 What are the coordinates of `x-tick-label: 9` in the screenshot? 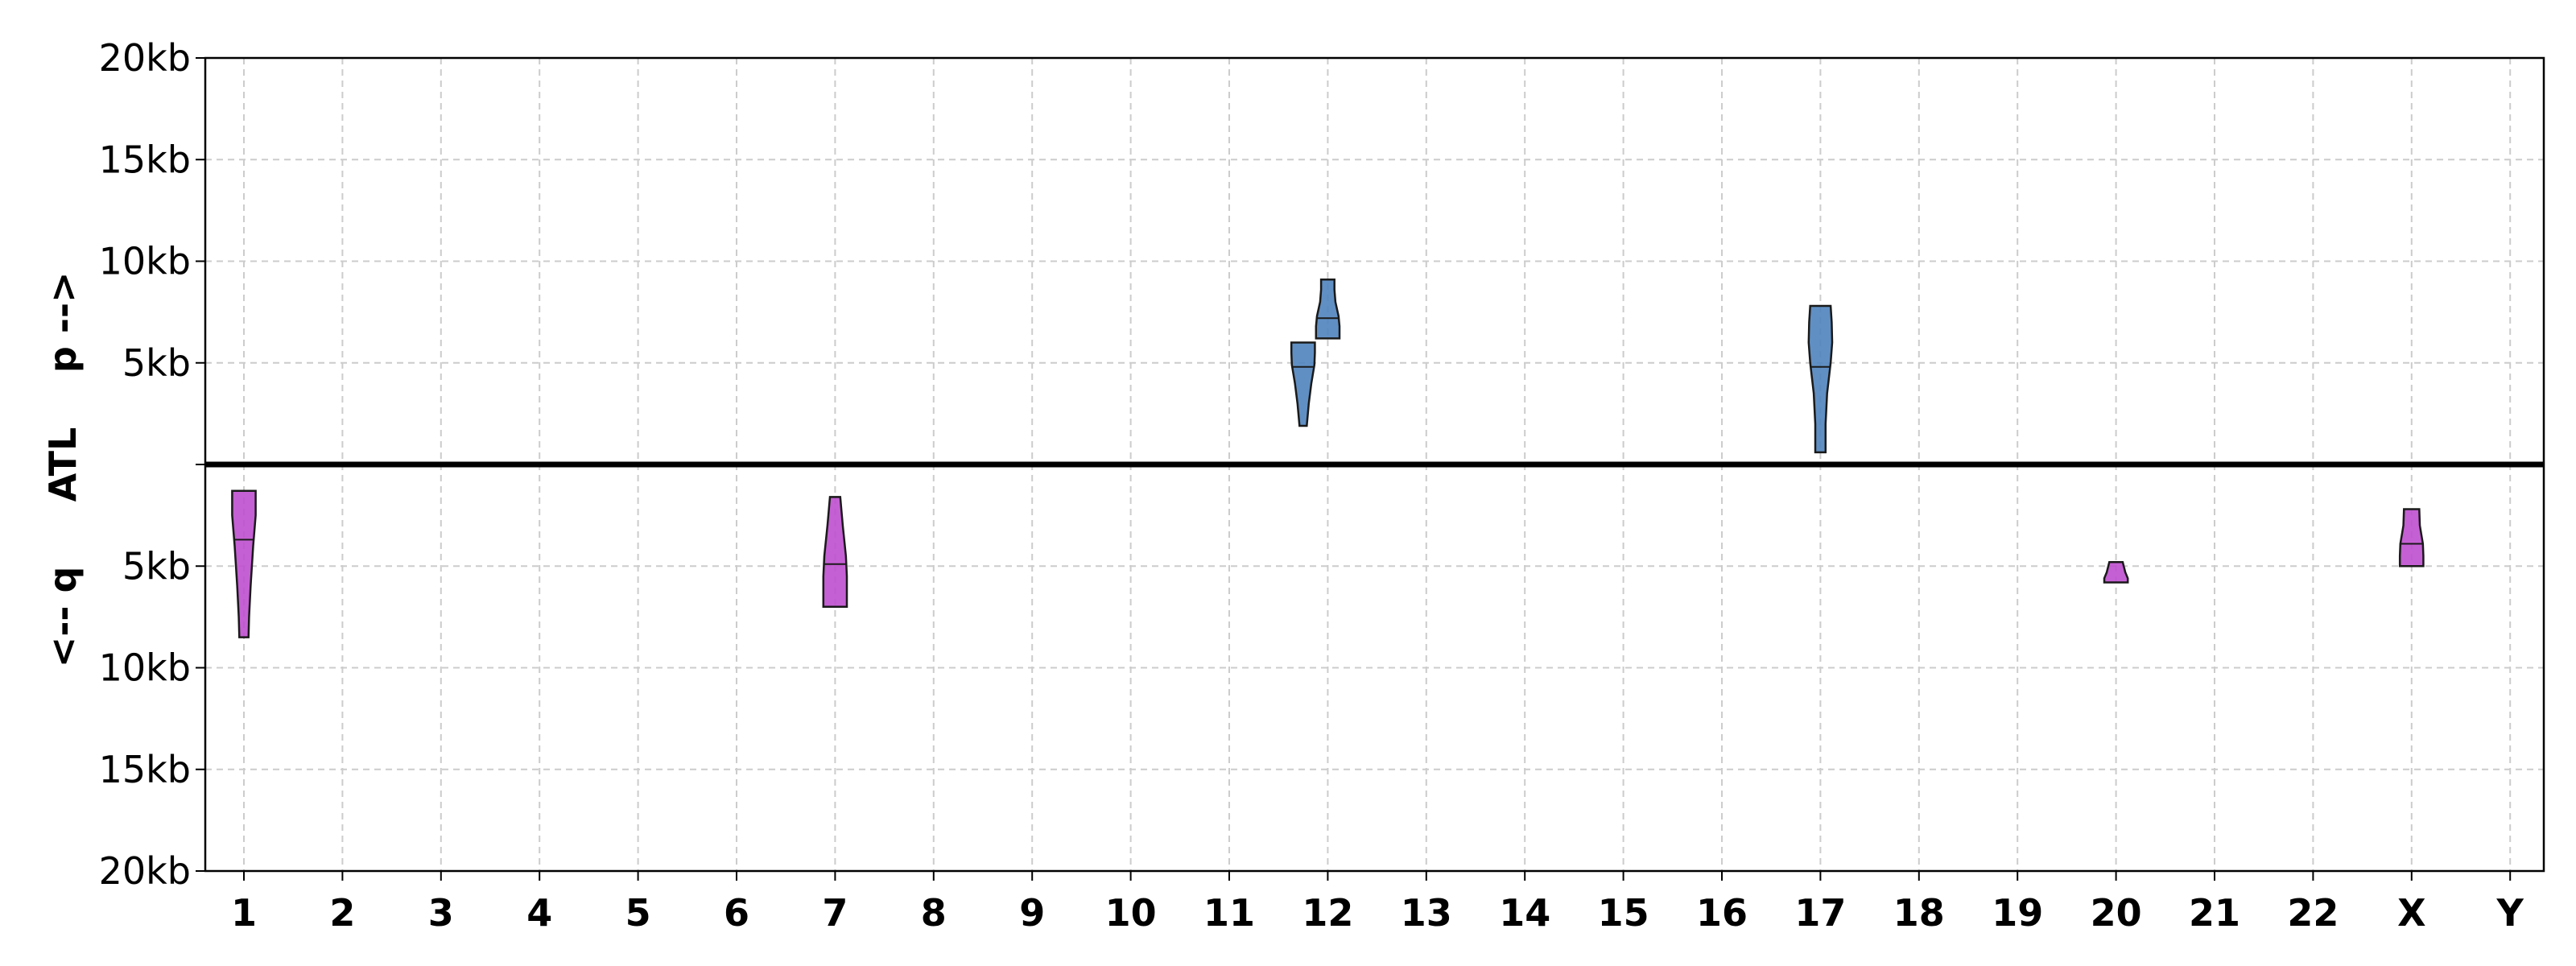 It's located at (1032, 913).